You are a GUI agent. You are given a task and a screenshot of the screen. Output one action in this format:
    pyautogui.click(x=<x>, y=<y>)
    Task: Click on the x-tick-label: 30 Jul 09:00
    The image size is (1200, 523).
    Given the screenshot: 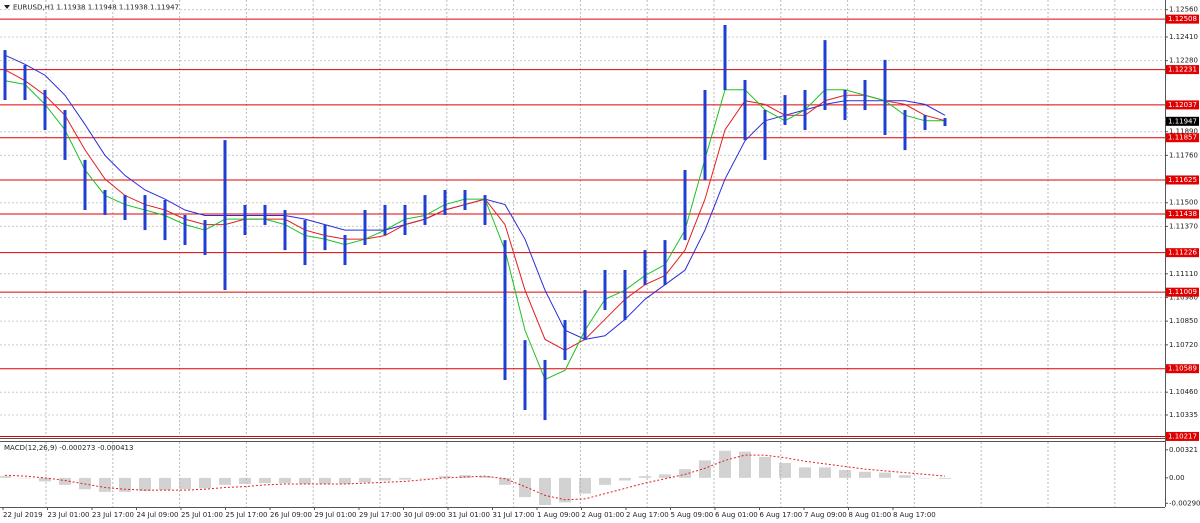 What is the action you would take?
    pyautogui.click(x=425, y=515)
    